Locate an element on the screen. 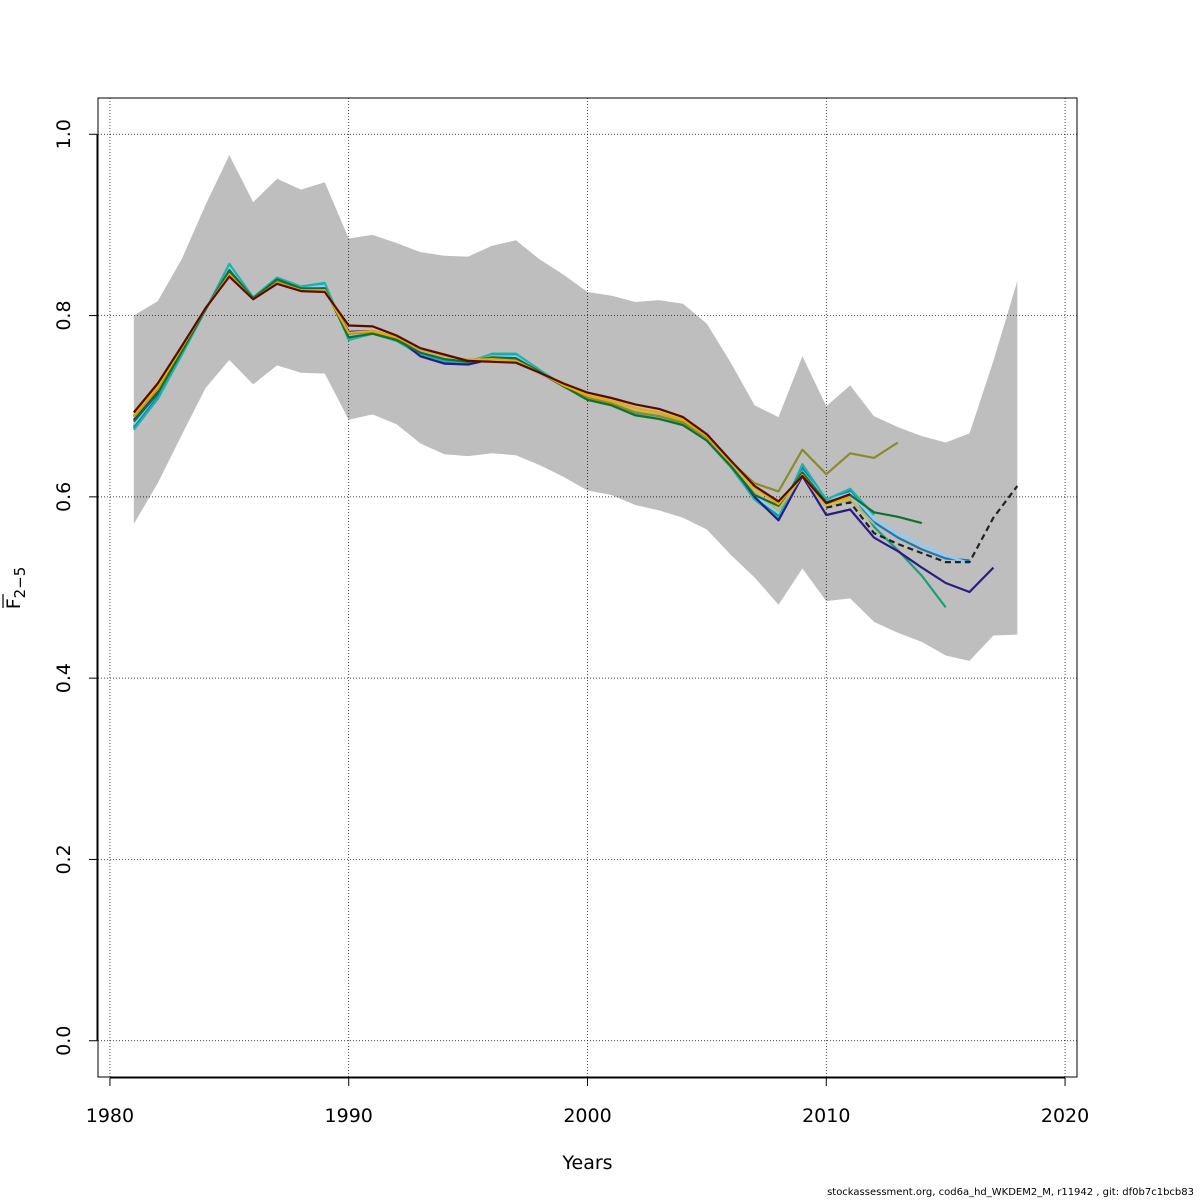  y-tick-label: 0.2 is located at coordinates (64, 859).